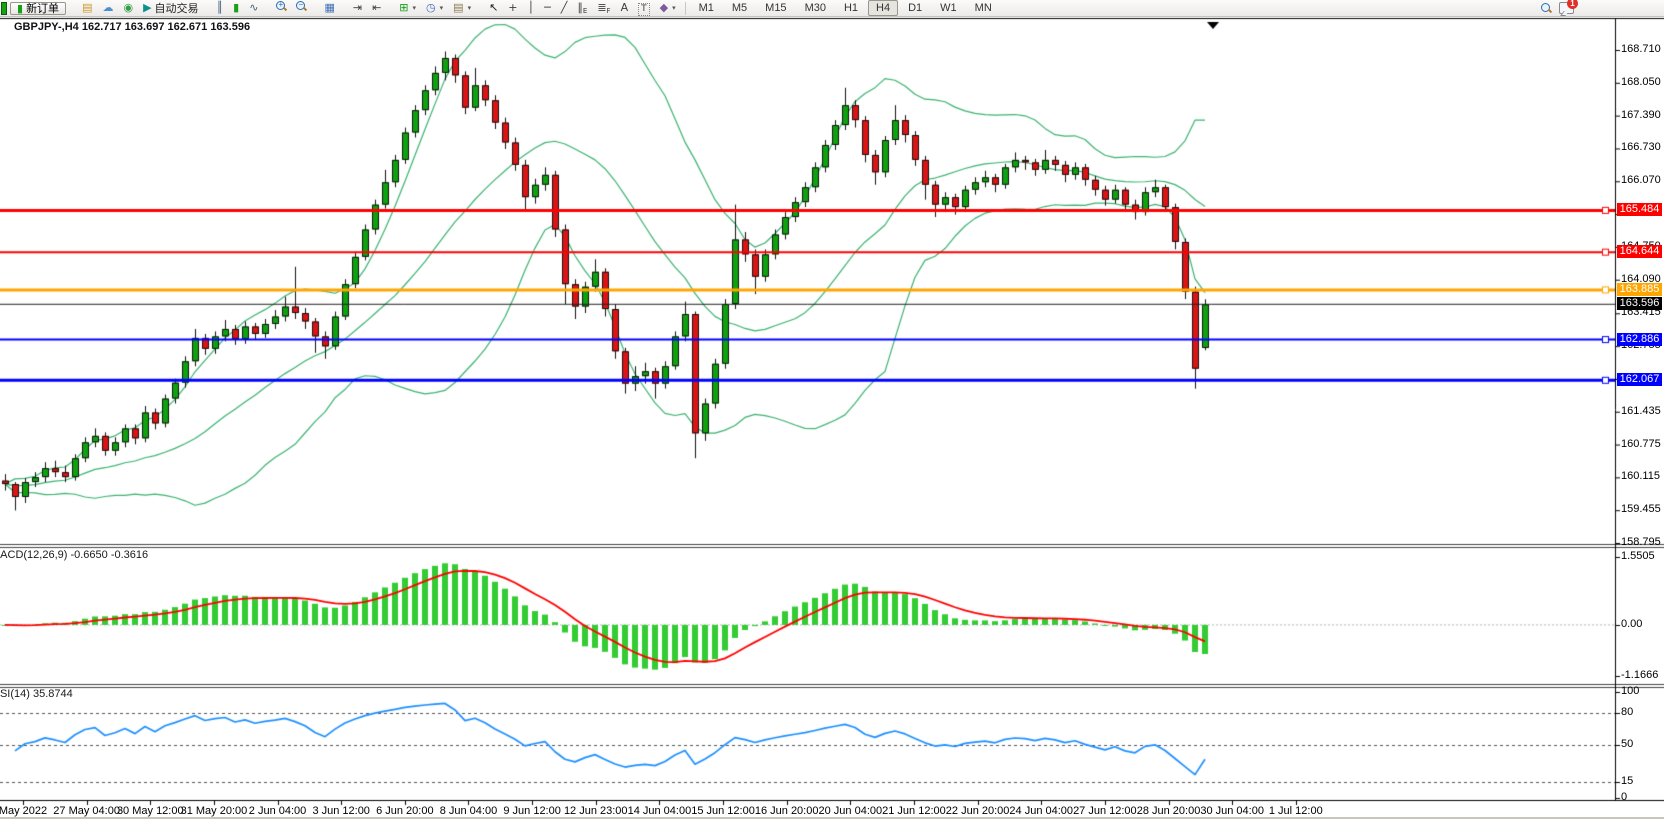  Describe the element at coordinates (1641, 114) in the screenshot. I see `price-tick-label: 167.390` at that location.